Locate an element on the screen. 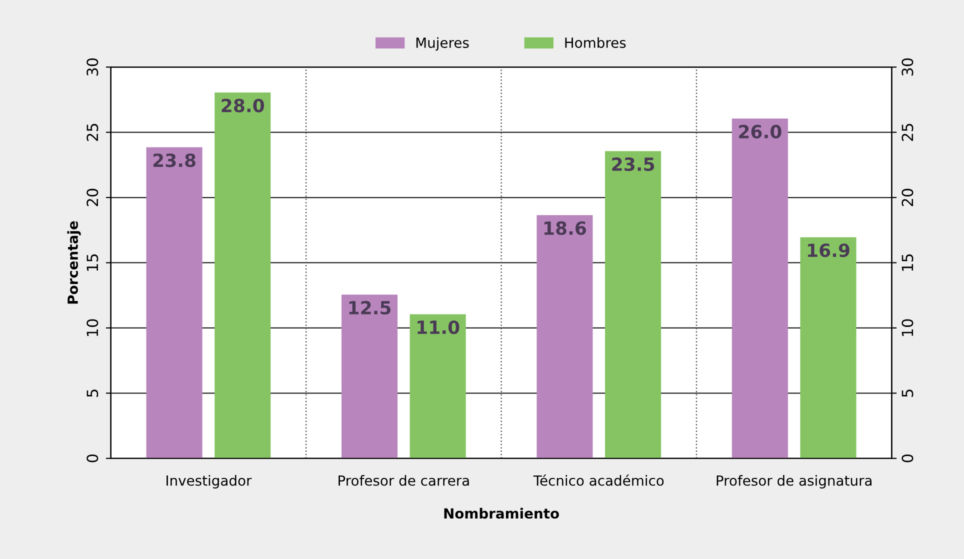 The width and height of the screenshot is (964, 559). data-label: 16.9 is located at coordinates (829, 251).